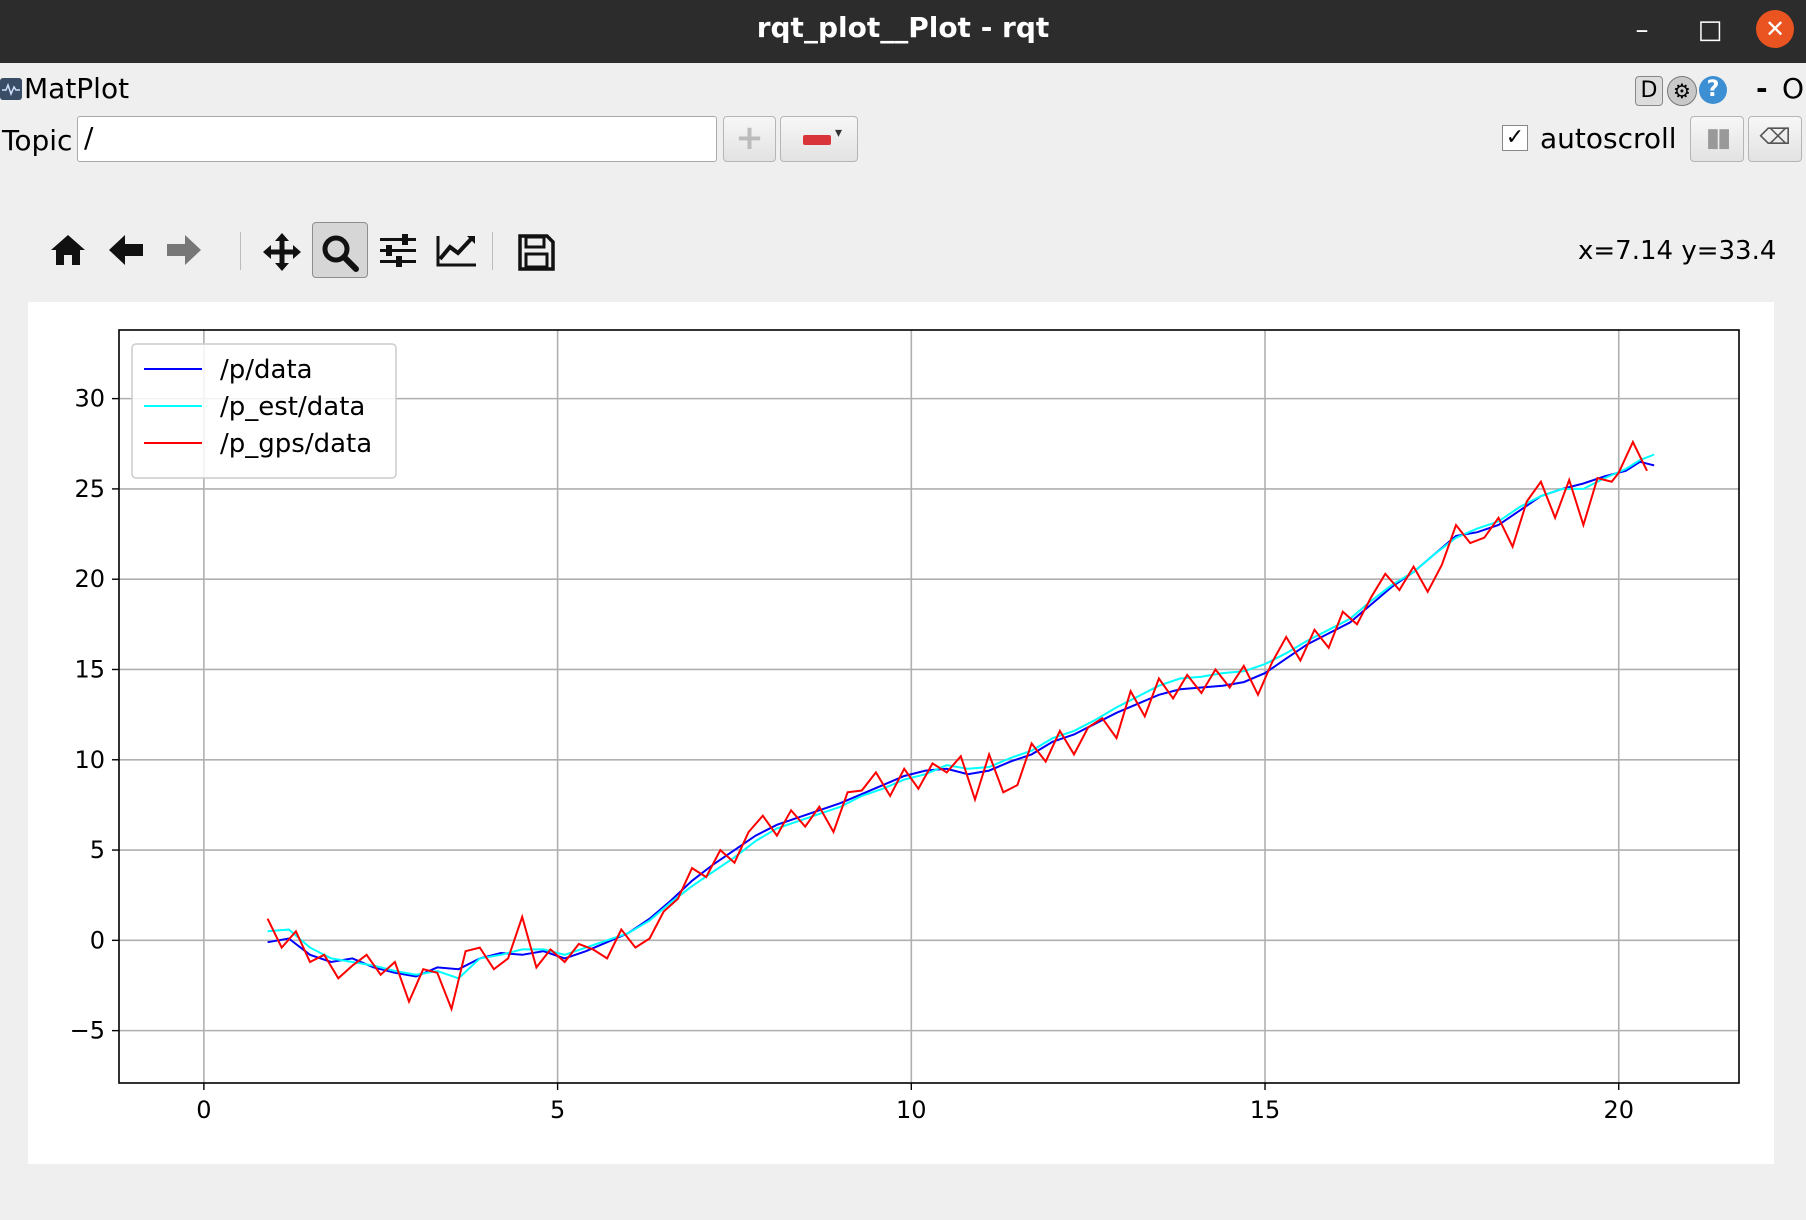  What do you see at coordinates (557, 1110) in the screenshot?
I see `x-tick-label: 5` at bounding box center [557, 1110].